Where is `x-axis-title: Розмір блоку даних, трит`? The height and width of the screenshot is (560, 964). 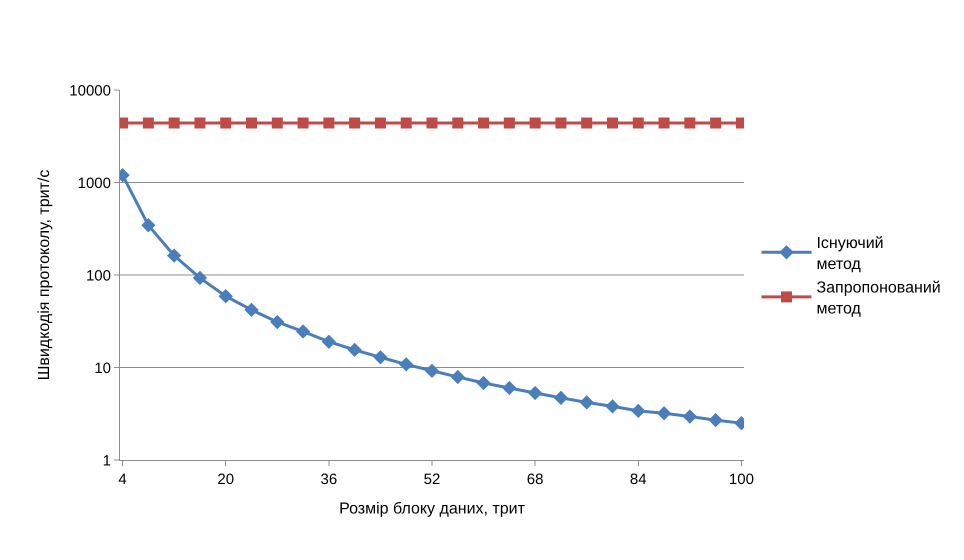 x-axis-title: Розмір блоку даних, трит is located at coordinates (432, 509).